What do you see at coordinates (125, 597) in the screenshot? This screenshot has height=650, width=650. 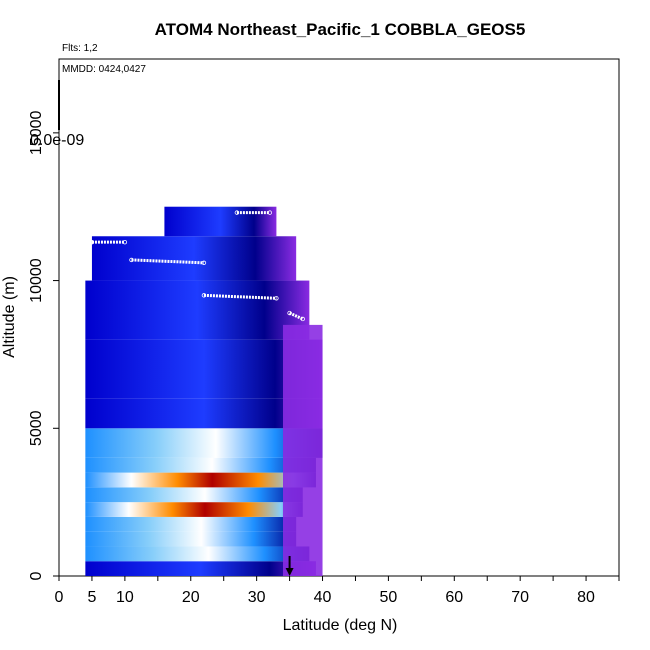 I see `x-tick-label: 10` at bounding box center [125, 597].